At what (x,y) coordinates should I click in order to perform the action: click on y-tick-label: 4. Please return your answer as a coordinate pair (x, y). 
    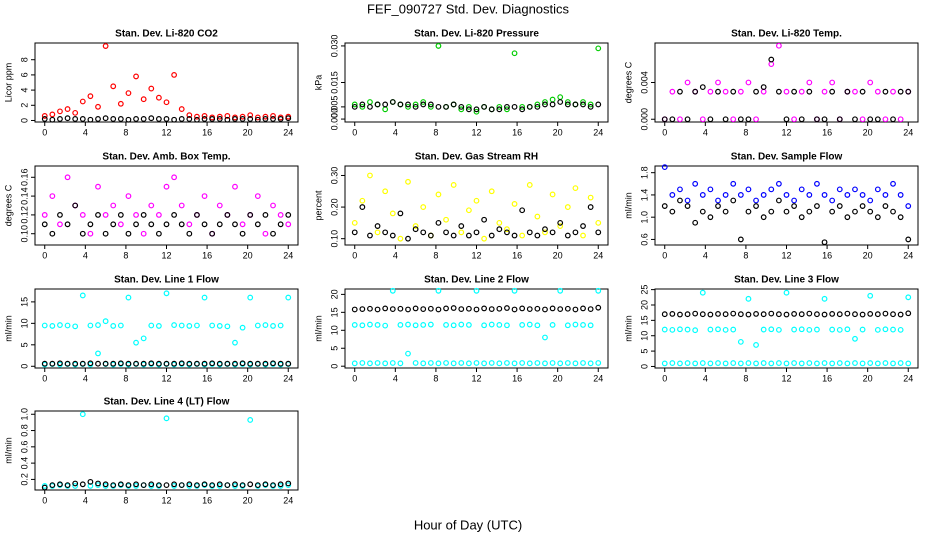
    Looking at the image, I should click on (24, 90).